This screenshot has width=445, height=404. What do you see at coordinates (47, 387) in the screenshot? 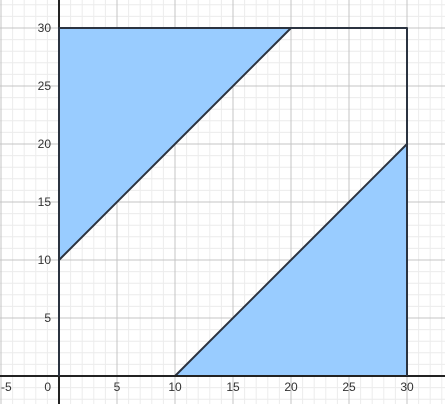
I see `x-tick-label: 0` at bounding box center [47, 387].